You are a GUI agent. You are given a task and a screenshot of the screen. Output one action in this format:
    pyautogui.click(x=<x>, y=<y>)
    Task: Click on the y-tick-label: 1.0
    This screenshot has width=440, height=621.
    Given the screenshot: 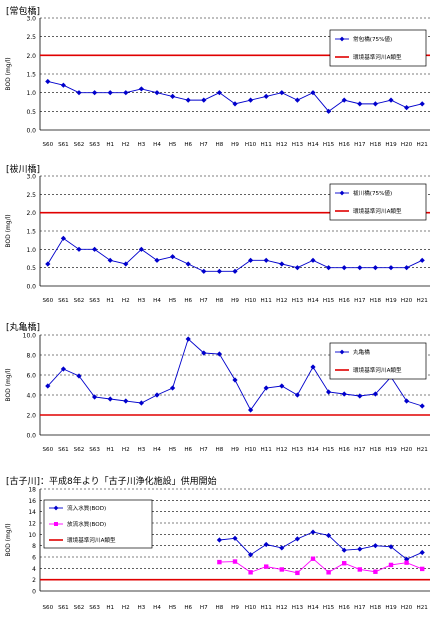 What is the action you would take?
    pyautogui.click(x=31, y=250)
    